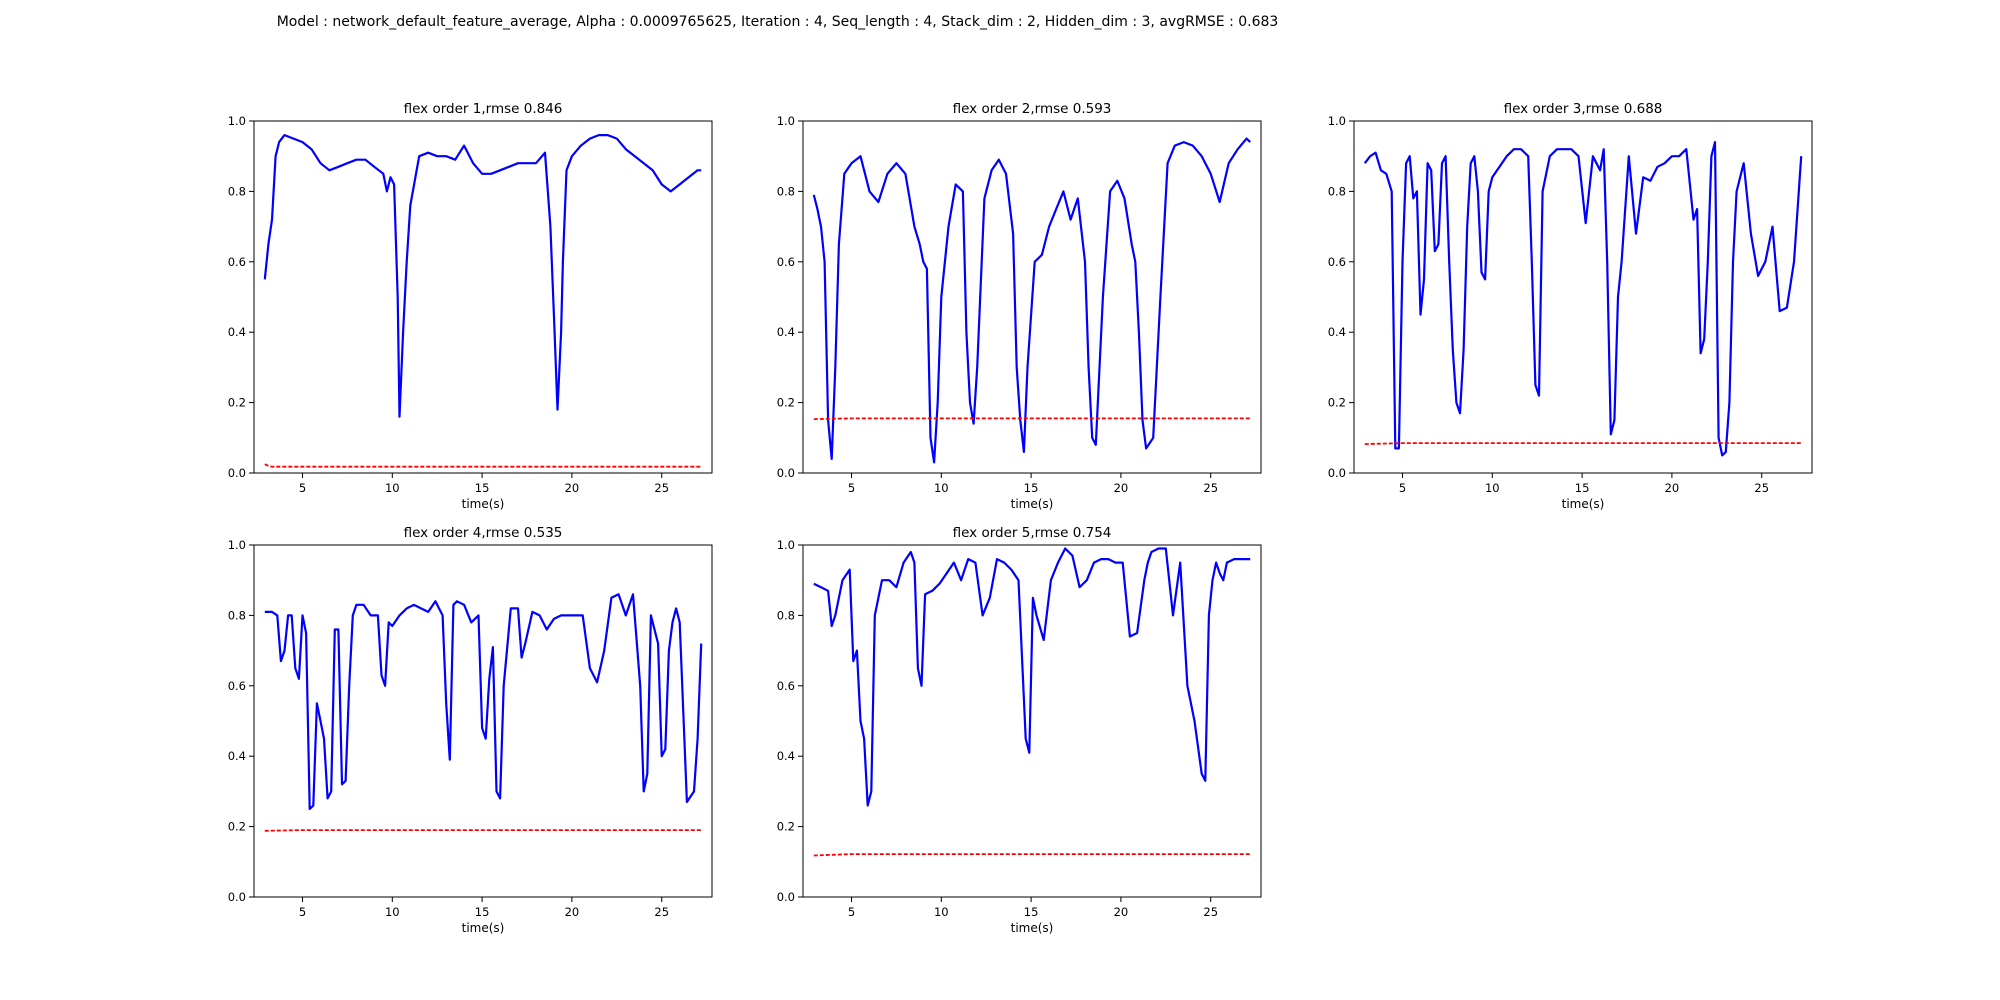  Describe the element at coordinates (483, 533) in the screenshot. I see `subplot-title: flex order 4,rmse 0.535` at that location.